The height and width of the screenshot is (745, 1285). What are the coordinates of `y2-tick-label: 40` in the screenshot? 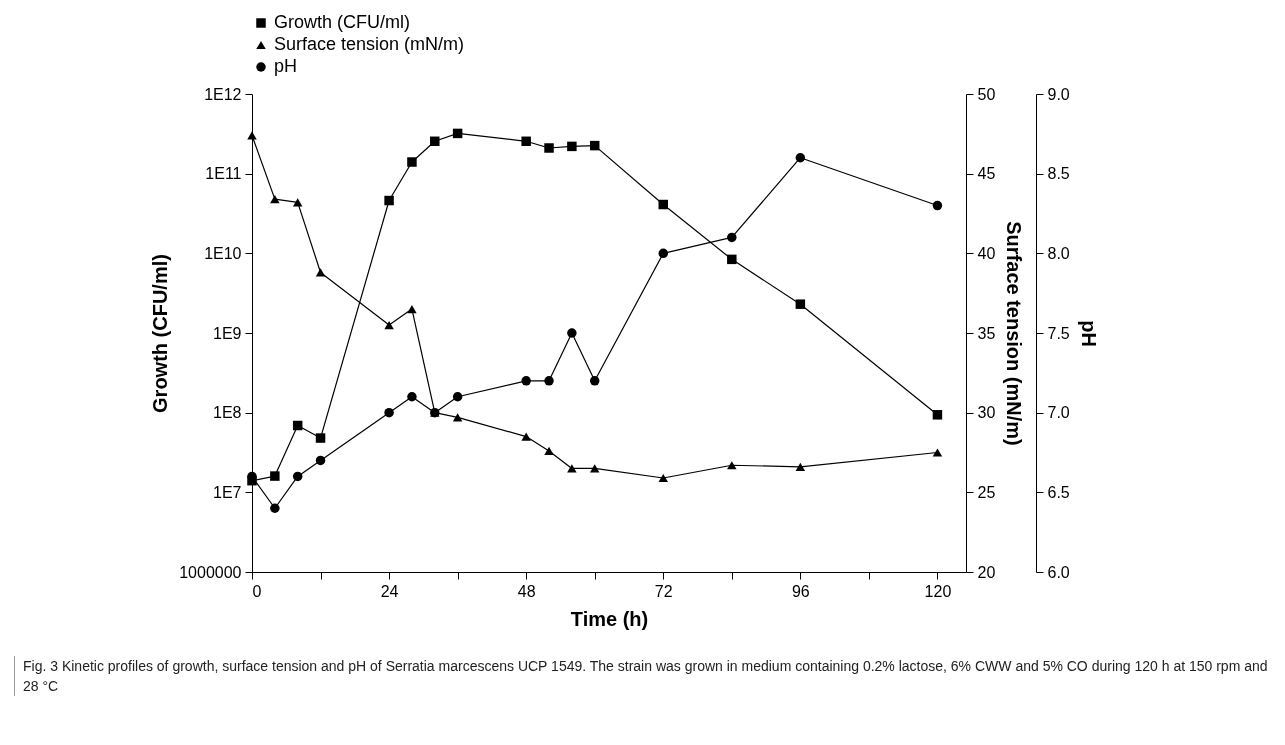 It's located at (986, 253).